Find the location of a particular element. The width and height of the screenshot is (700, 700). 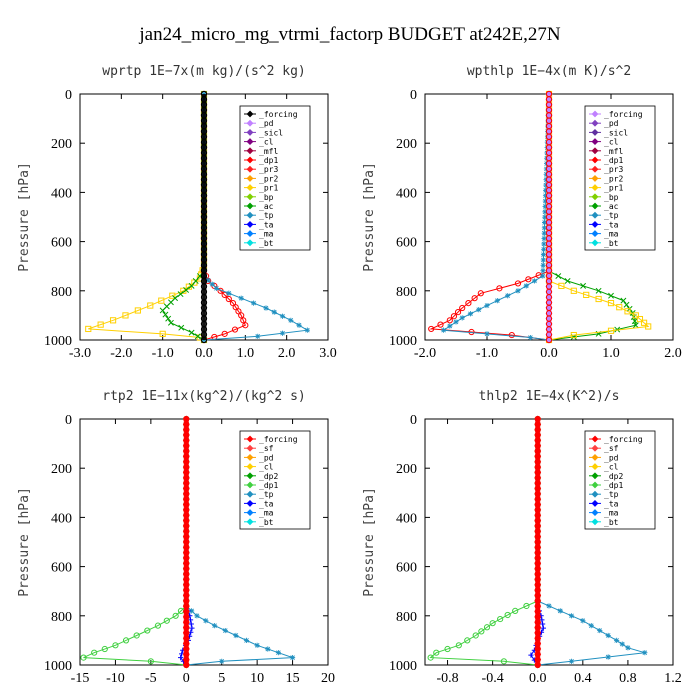

legend-entry: _dp1 is located at coordinates (613, 160).